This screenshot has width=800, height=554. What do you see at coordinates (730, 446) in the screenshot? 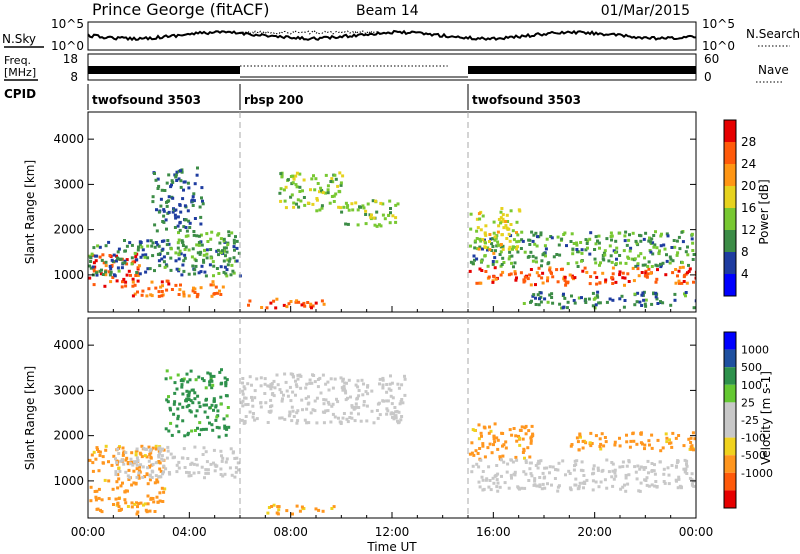
I see `velocity-colorbar-swatch` at bounding box center [730, 446].